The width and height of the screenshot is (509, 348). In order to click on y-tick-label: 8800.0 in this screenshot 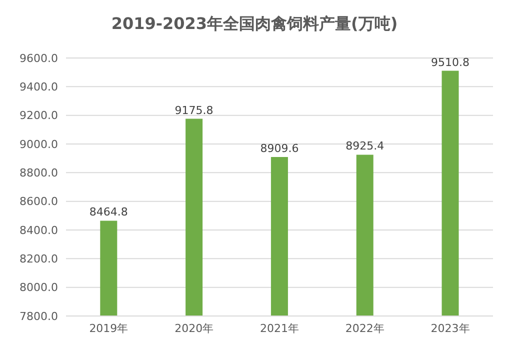, I will do `click(39, 173)`.